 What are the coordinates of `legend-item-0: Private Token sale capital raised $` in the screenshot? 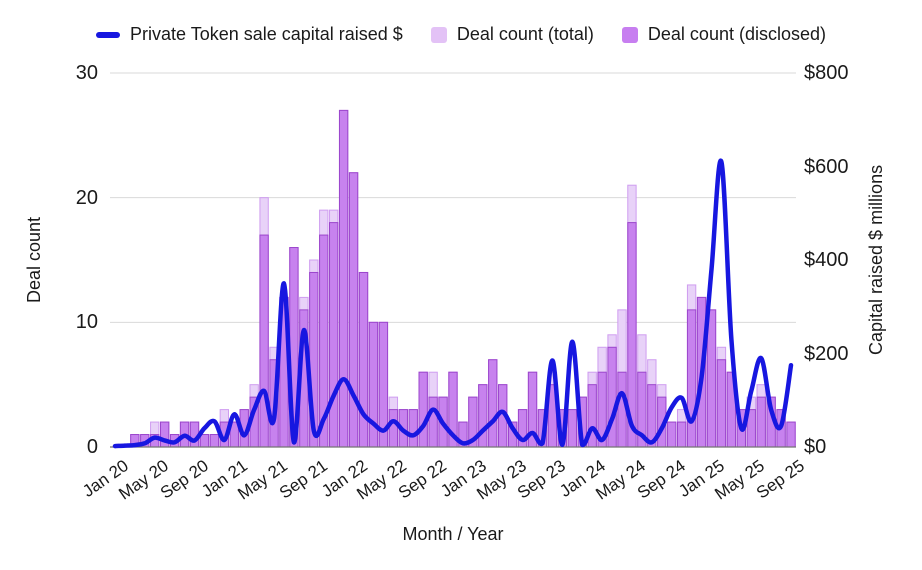 It's located at (249, 34).